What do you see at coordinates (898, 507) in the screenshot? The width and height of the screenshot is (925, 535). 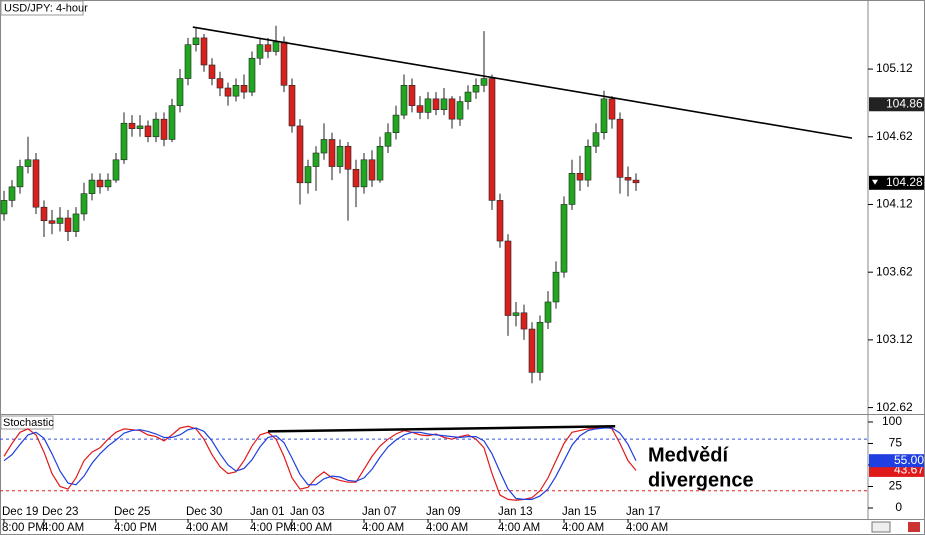 I see `y-tick-label: 0` at bounding box center [898, 507].